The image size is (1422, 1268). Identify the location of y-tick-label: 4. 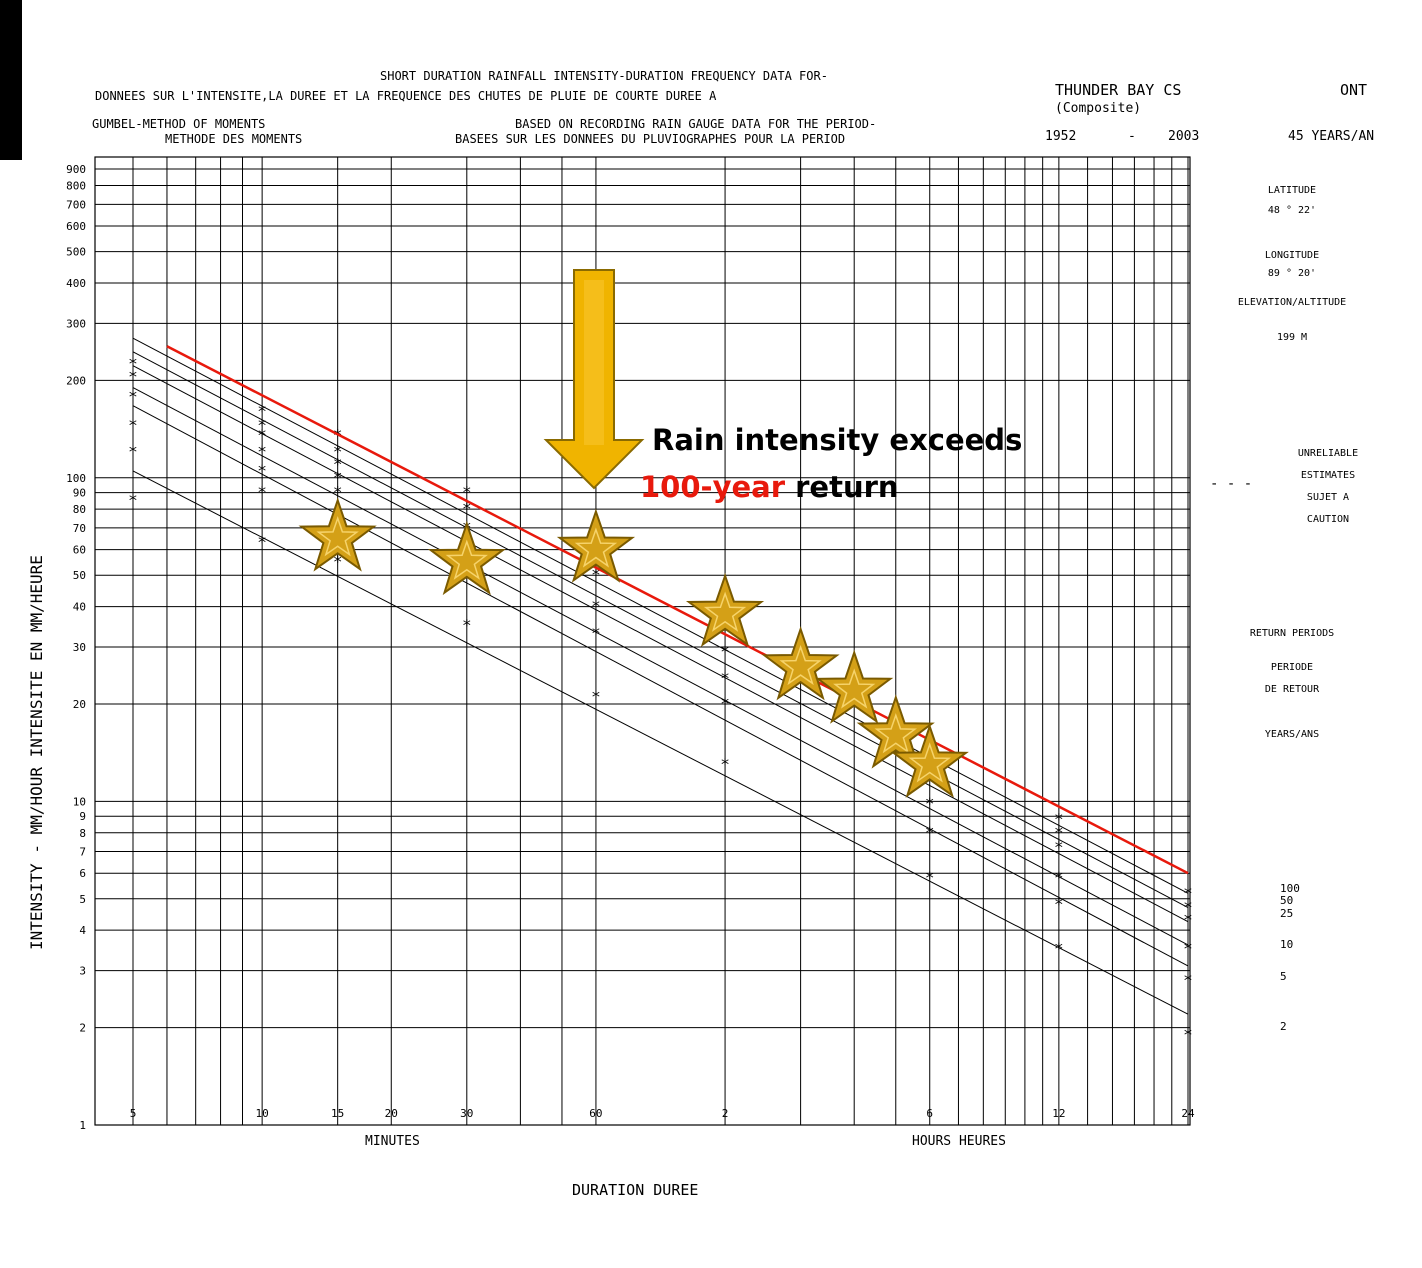
(82, 930).